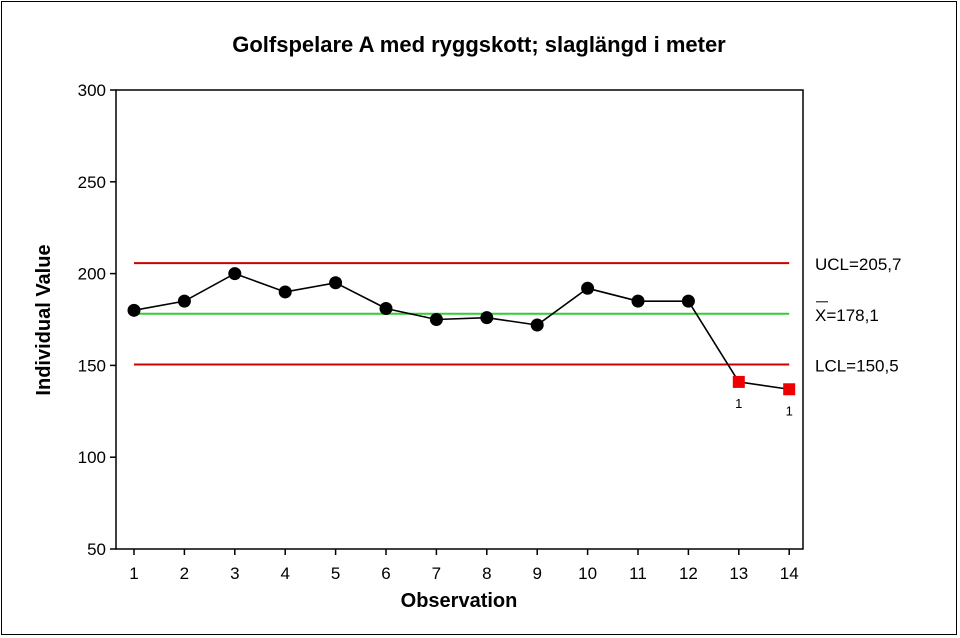  Describe the element at coordinates (92, 365) in the screenshot. I see `y-tick-label: 150` at that location.